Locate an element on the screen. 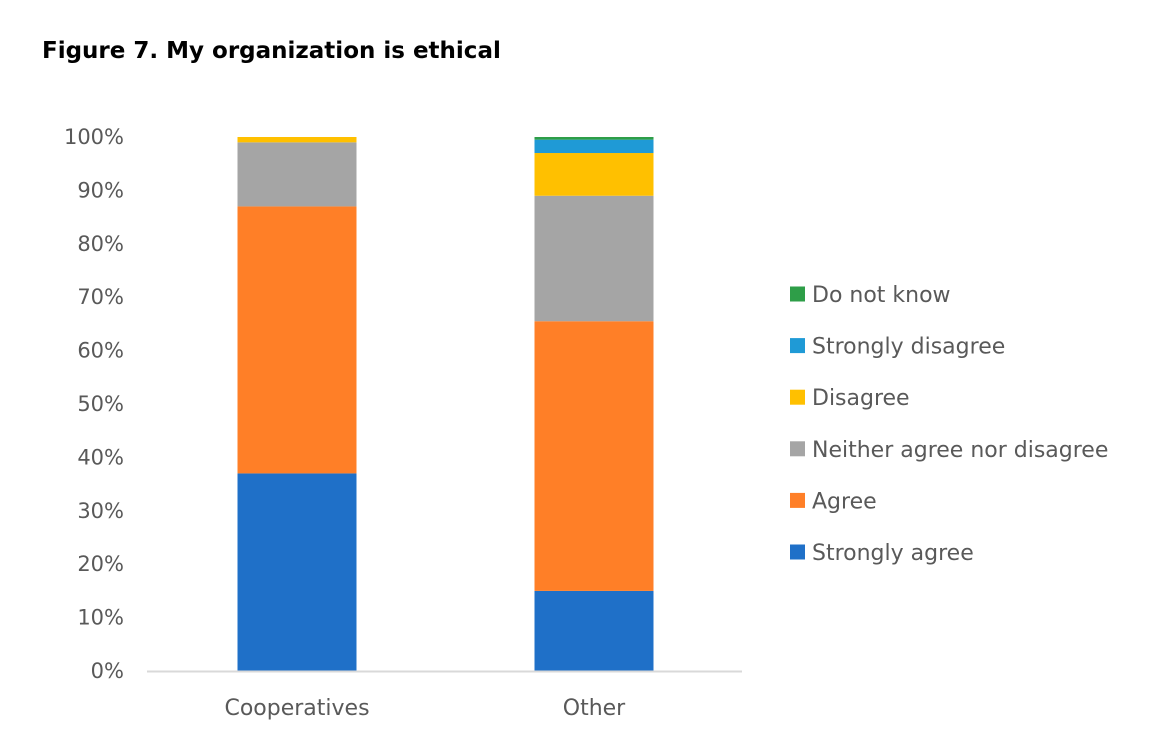 The width and height of the screenshot is (1162, 747). y-tick-label: 80% is located at coordinates (100, 244).